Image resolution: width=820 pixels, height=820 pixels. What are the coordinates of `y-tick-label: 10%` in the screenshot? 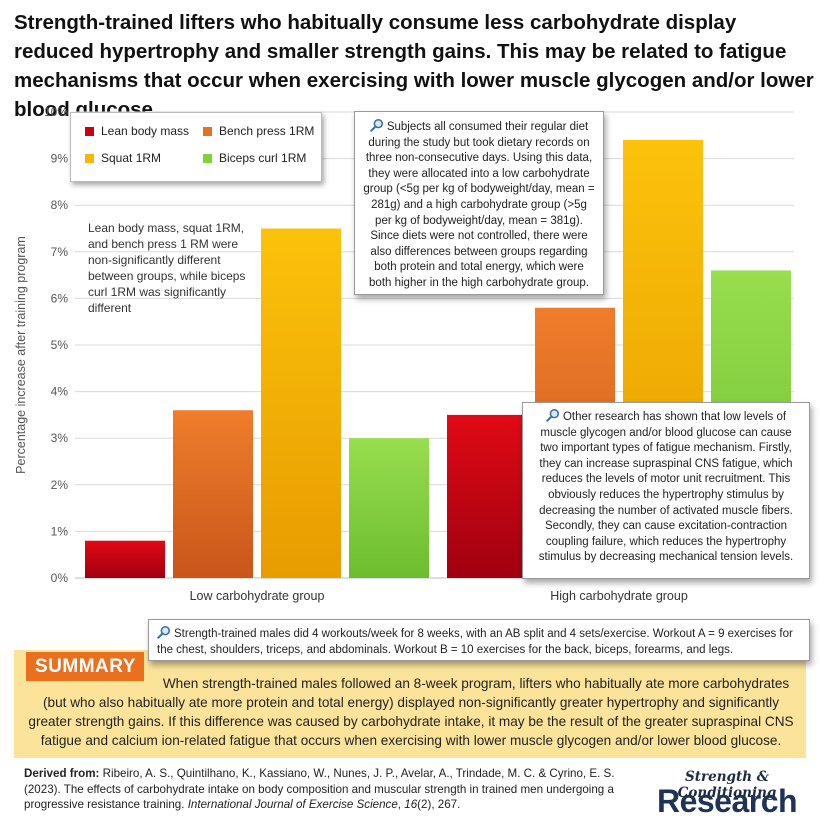 It's located at (56, 112).